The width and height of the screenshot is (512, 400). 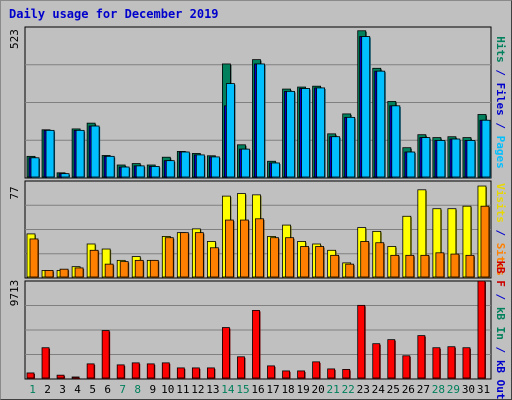 I want to click on x-tick-label: 14, so click(x=228, y=389).